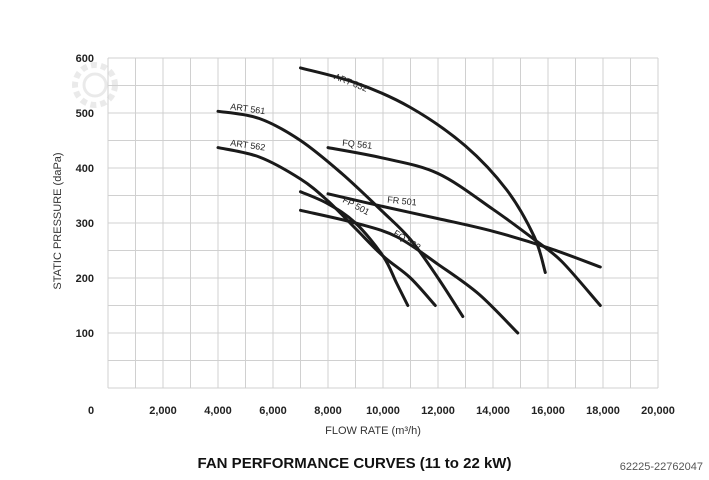  Describe the element at coordinates (58, 220) in the screenshot. I see `y-axis-title: STATIC PRESSURE (daPa)` at that location.